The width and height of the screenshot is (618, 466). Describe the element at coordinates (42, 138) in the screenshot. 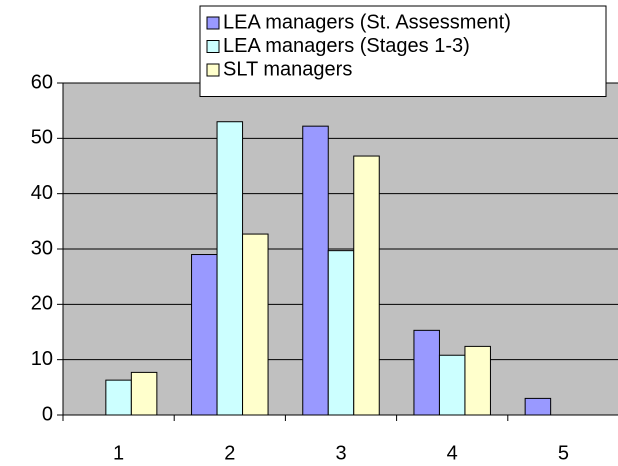

I see `y-tick-label: 50` at that location.